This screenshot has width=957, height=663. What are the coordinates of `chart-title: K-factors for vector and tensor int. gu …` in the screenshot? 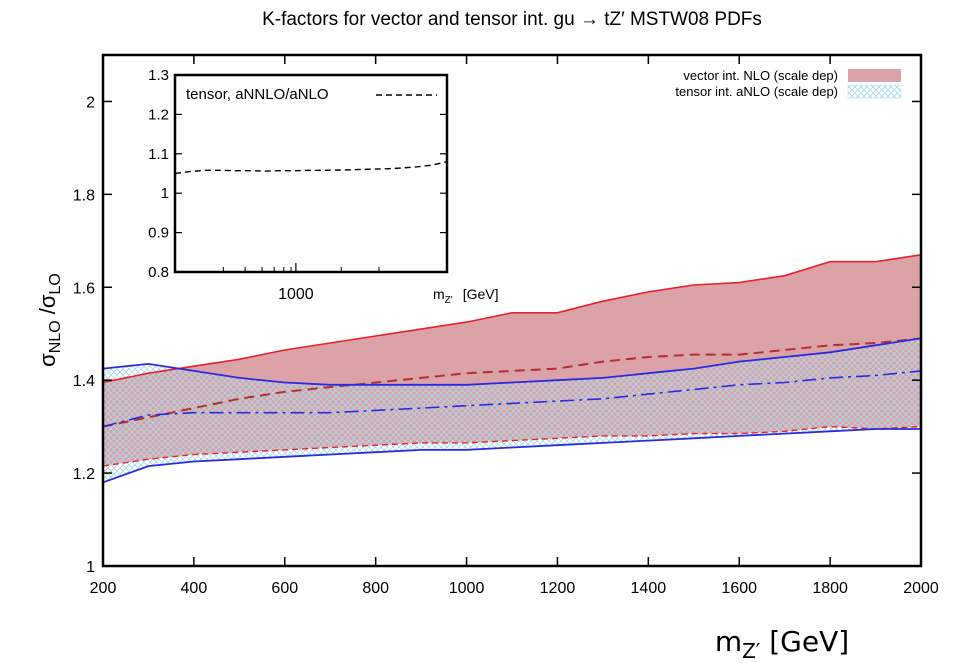 It's located at (512, 19).